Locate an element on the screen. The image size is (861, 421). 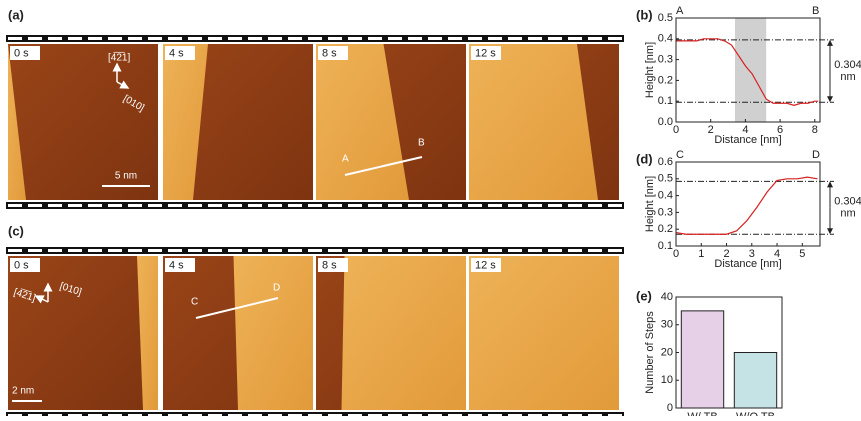
corner-label: B is located at coordinates (815, 11).